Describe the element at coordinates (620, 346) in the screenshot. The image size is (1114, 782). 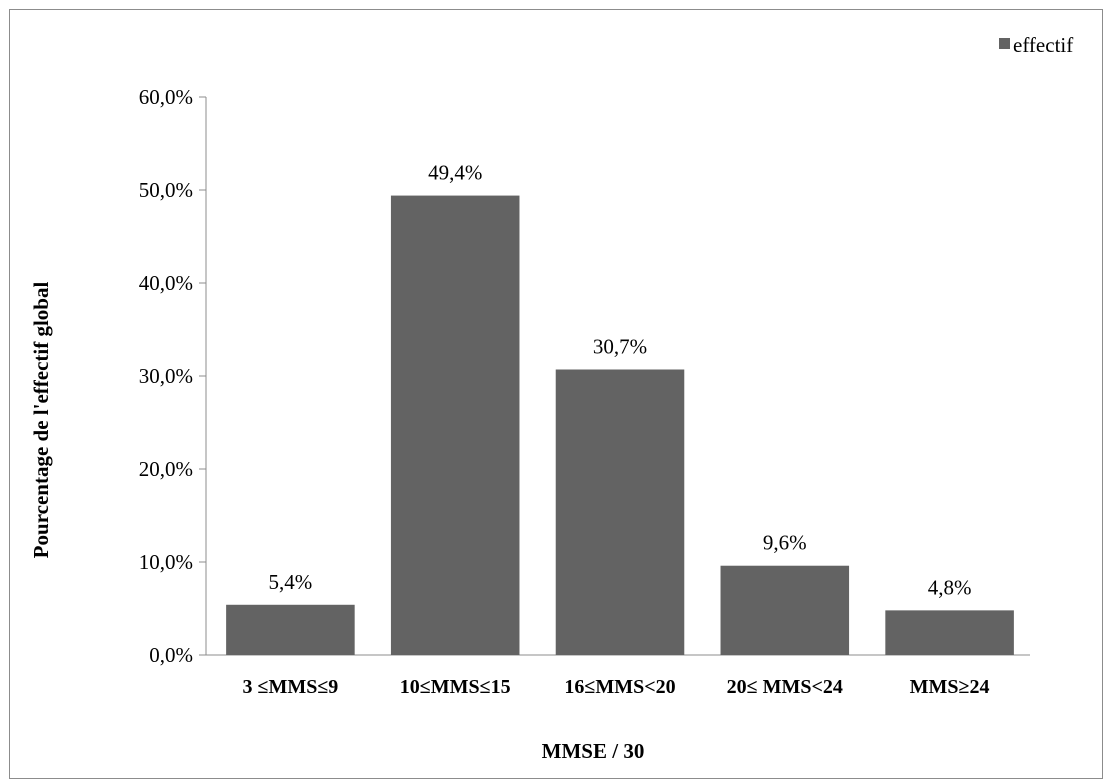
I see `data-label: 30,7%` at that location.